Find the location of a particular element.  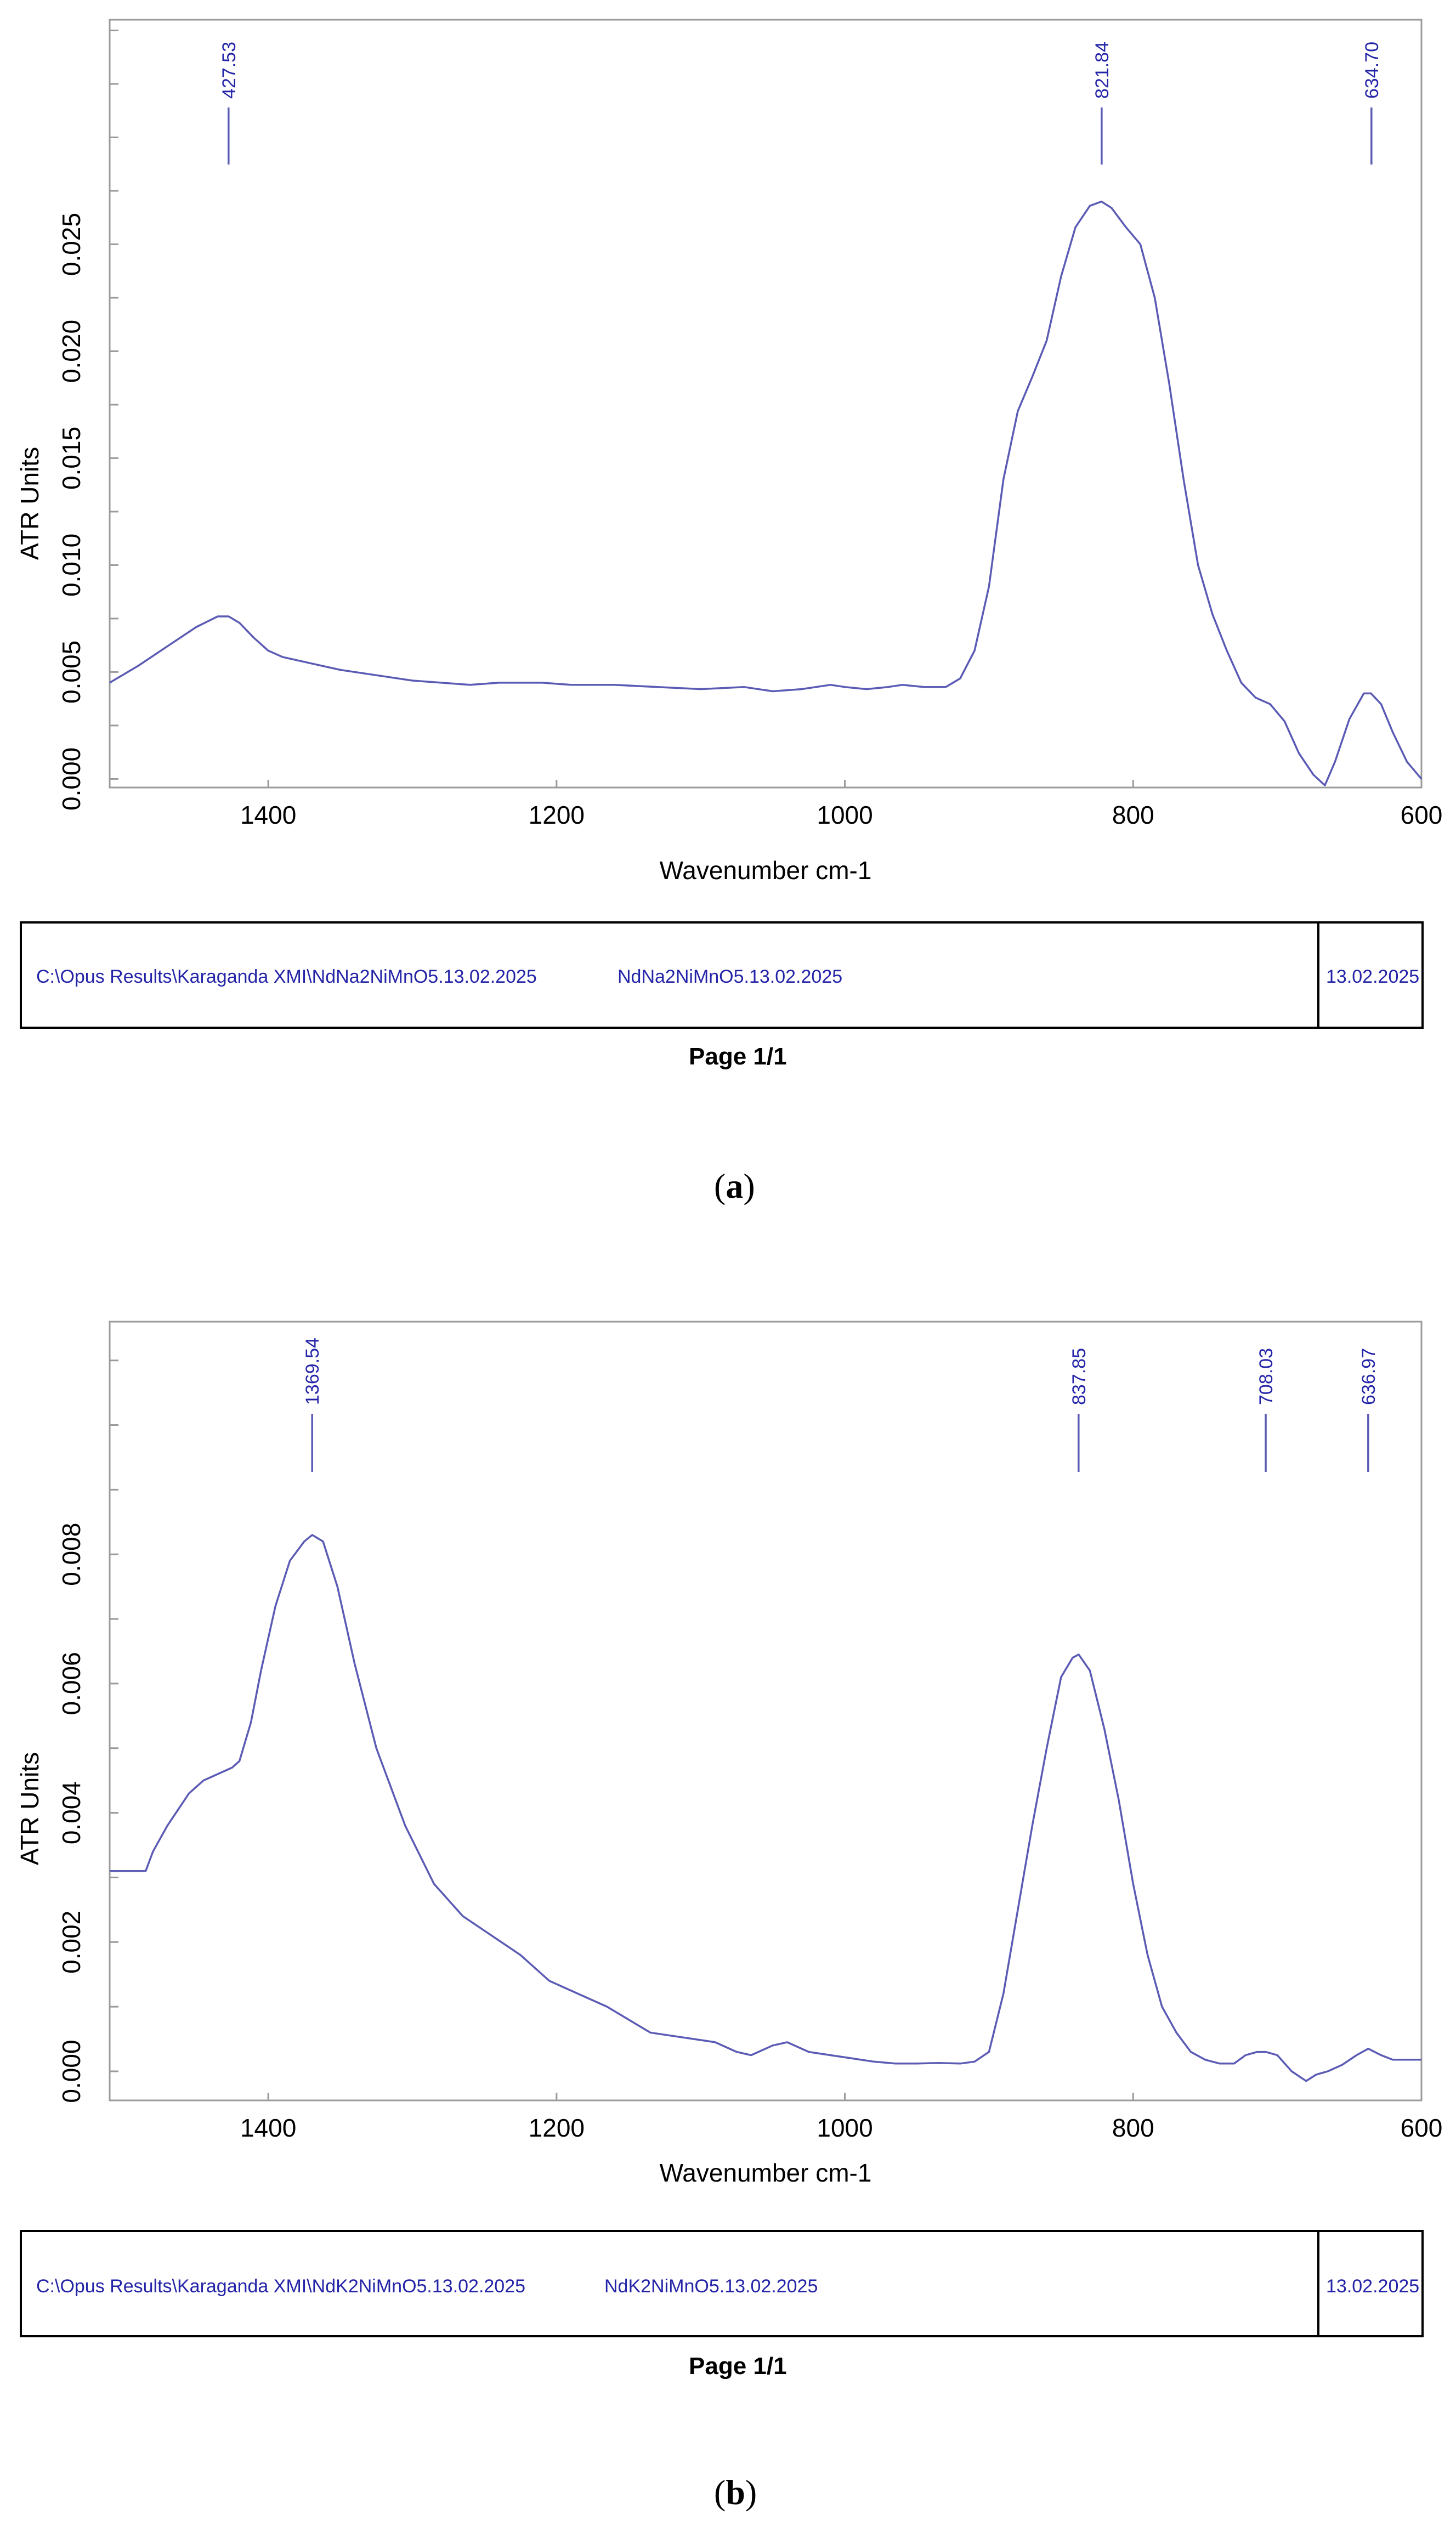

x-tick-label-a: 600 is located at coordinates (1422, 815).